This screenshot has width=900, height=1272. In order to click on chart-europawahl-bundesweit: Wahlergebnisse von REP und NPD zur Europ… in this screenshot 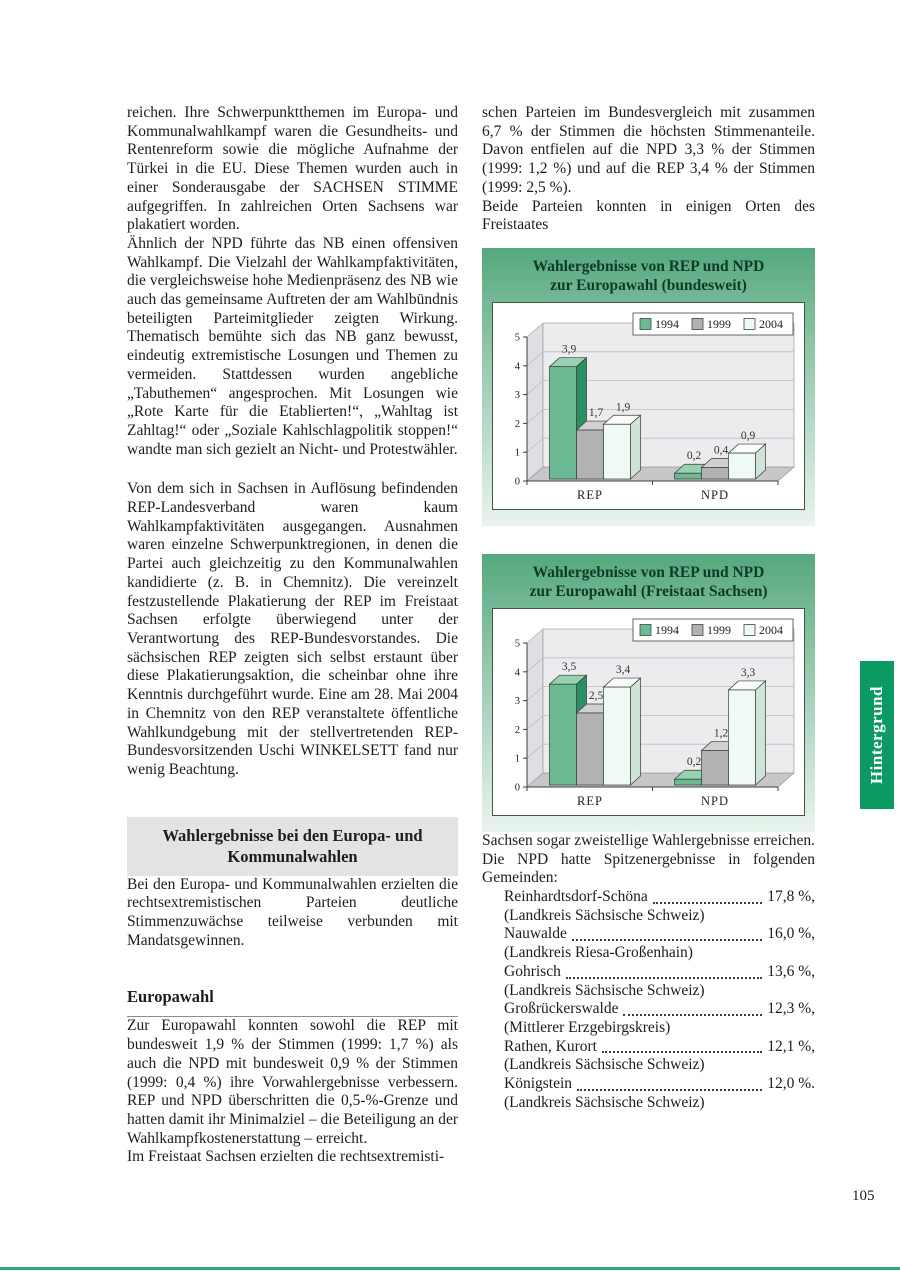, I will do `click(648, 386)`.